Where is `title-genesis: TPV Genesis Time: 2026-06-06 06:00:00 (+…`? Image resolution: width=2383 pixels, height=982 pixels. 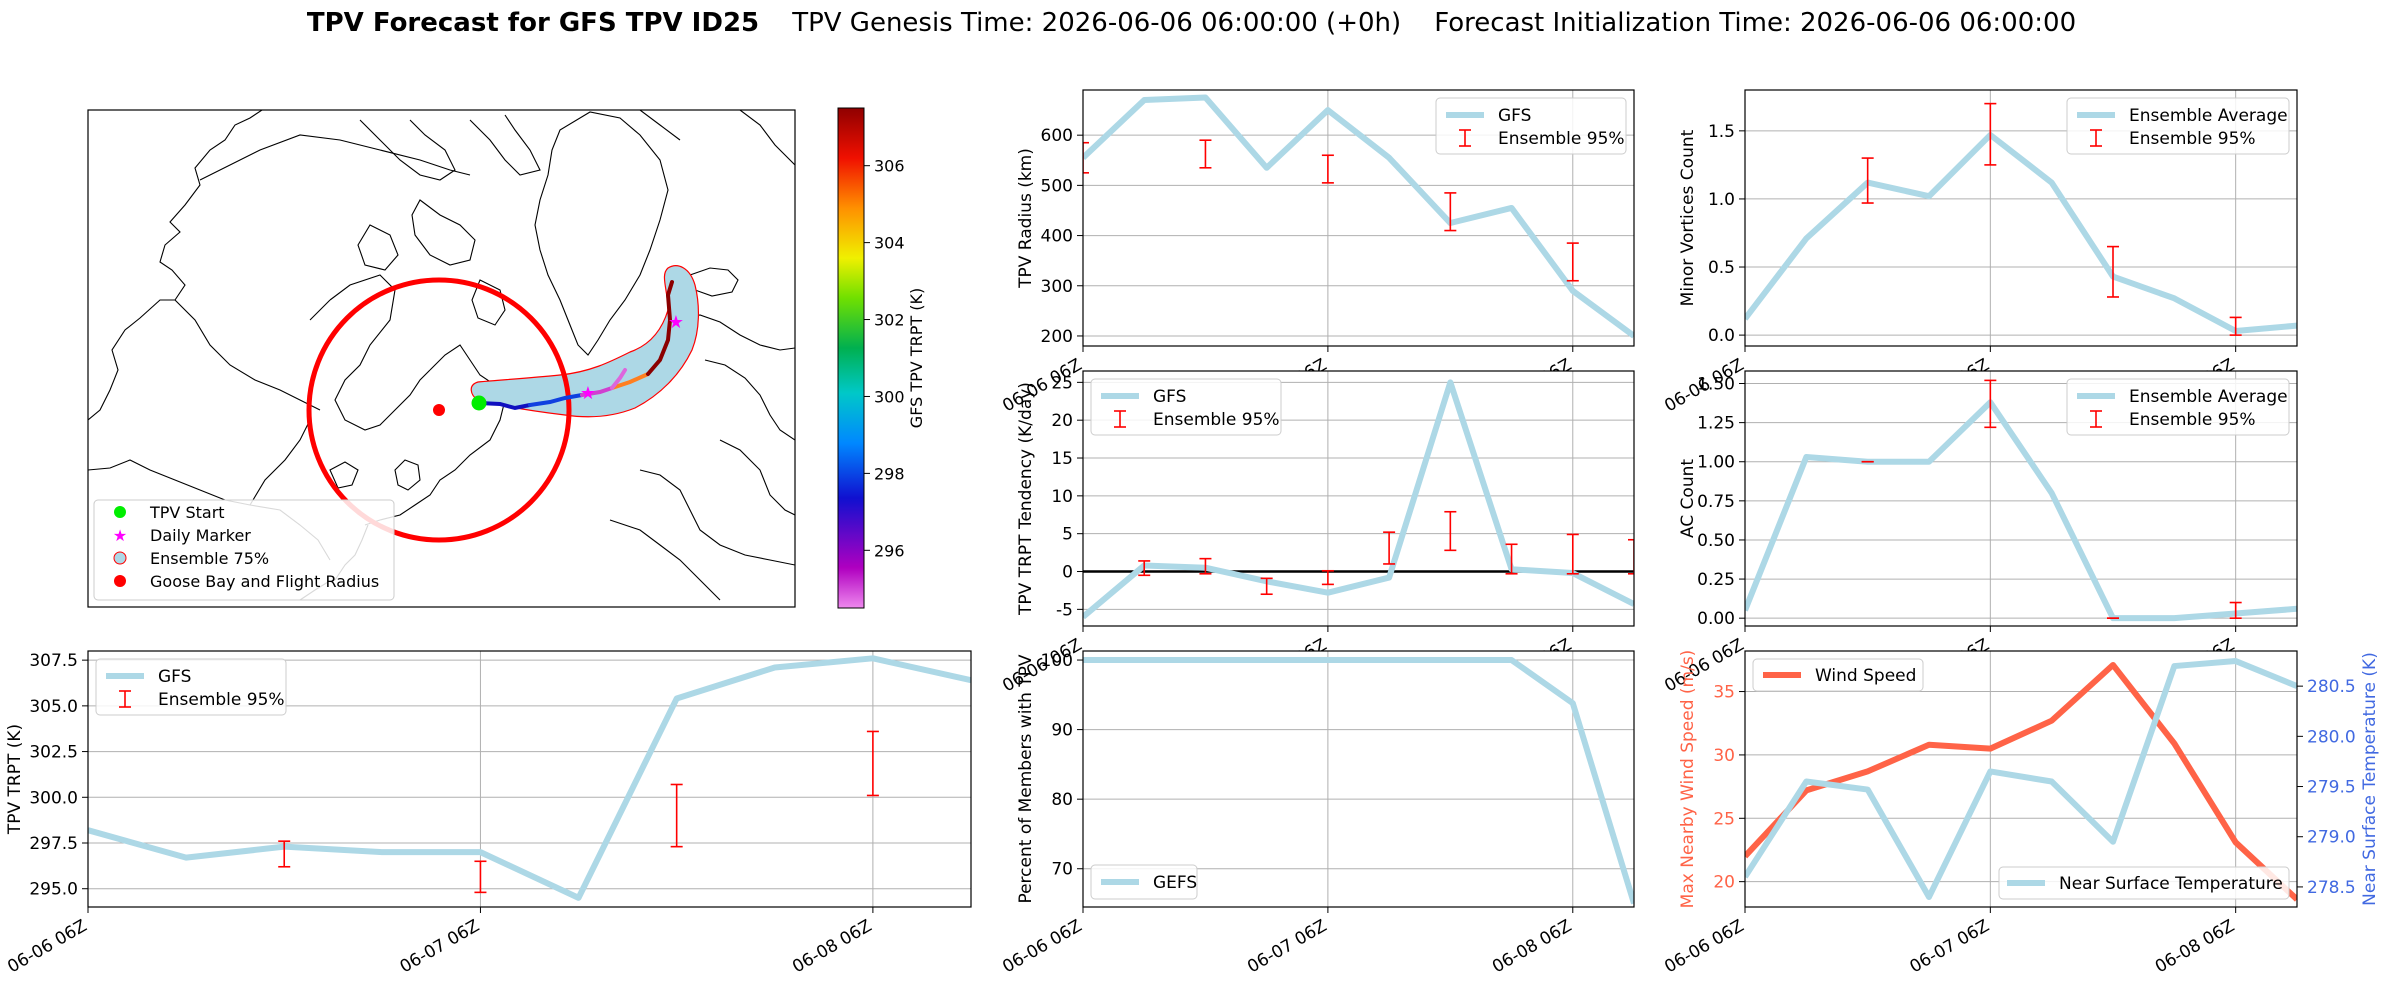
title-genesis: TPV Genesis Time: 2026-06-06 06:00:00 (+… is located at coordinates (1097, 23).